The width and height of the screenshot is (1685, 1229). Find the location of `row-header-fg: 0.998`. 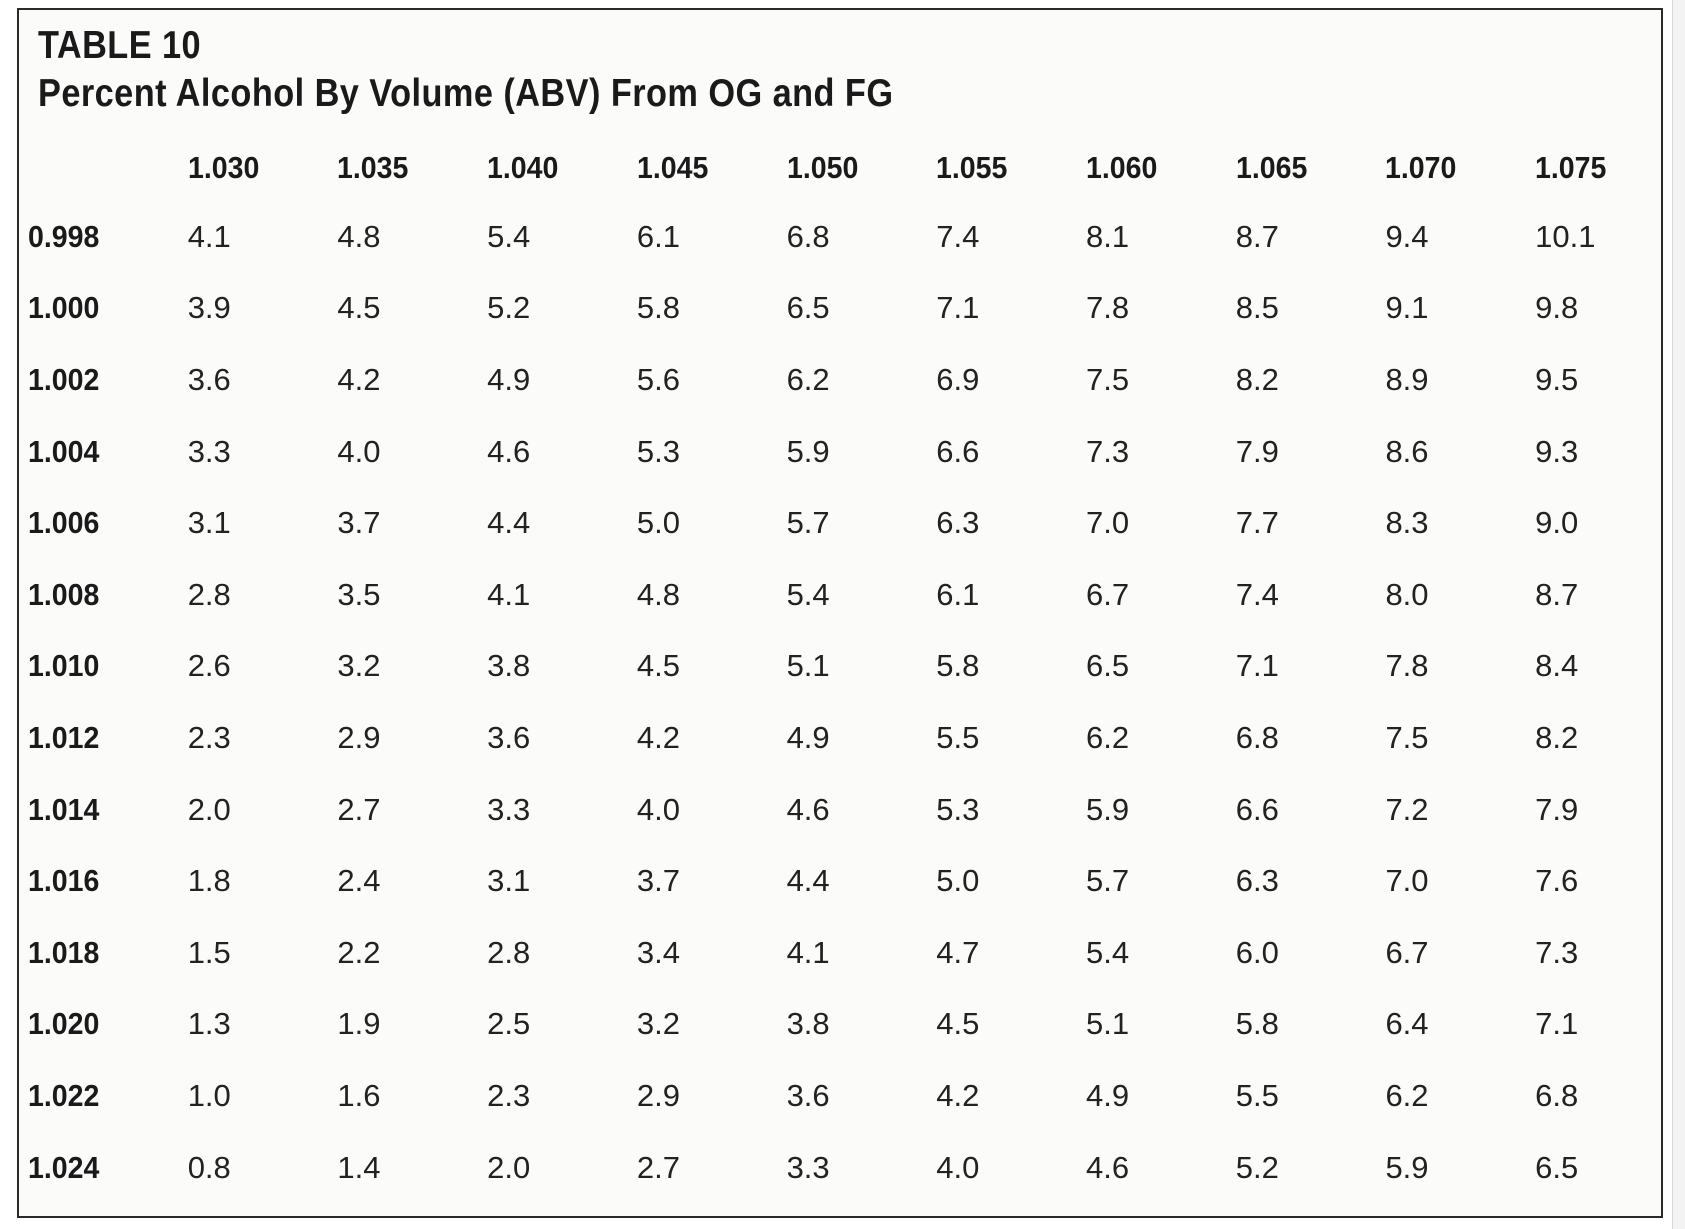

row-header-fg: 0.998 is located at coordinates (64, 236).